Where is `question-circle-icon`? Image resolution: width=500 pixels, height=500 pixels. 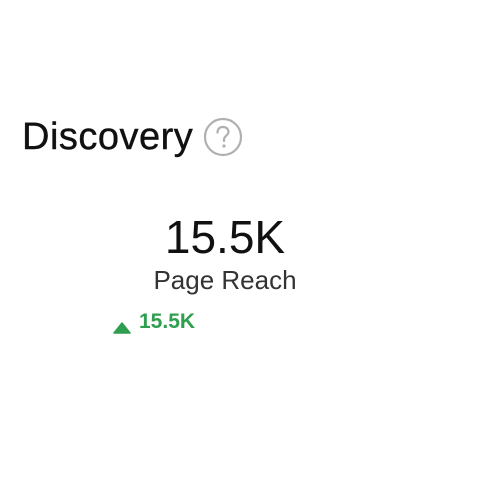 question-circle-icon is located at coordinates (223, 137).